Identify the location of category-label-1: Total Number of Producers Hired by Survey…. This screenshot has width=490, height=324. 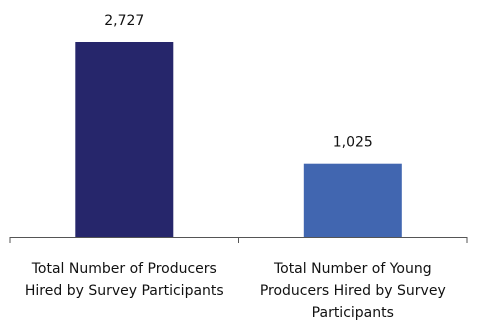
(124, 280).